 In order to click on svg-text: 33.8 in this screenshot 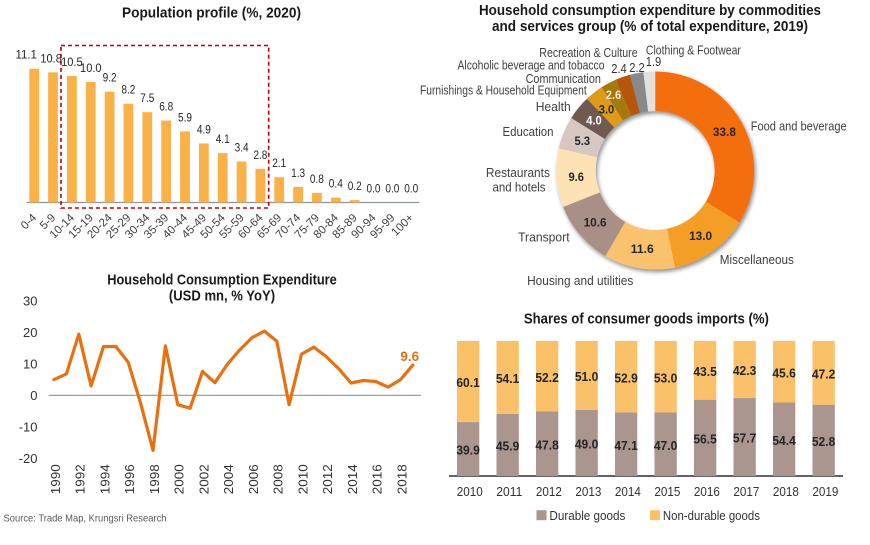, I will do `click(724, 132)`.